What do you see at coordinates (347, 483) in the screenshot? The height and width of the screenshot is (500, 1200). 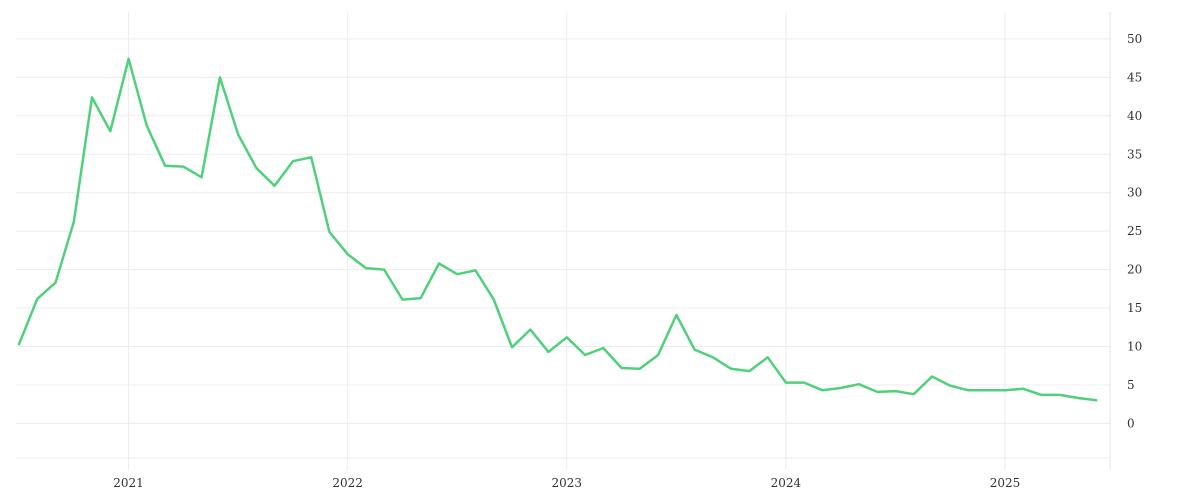 I see `x-tick-label: 2022` at bounding box center [347, 483].